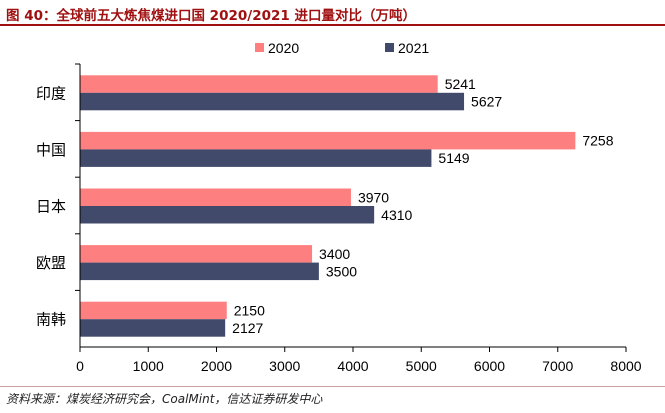  Describe the element at coordinates (51, 150) in the screenshot. I see `category-label-1: 中国` at that location.